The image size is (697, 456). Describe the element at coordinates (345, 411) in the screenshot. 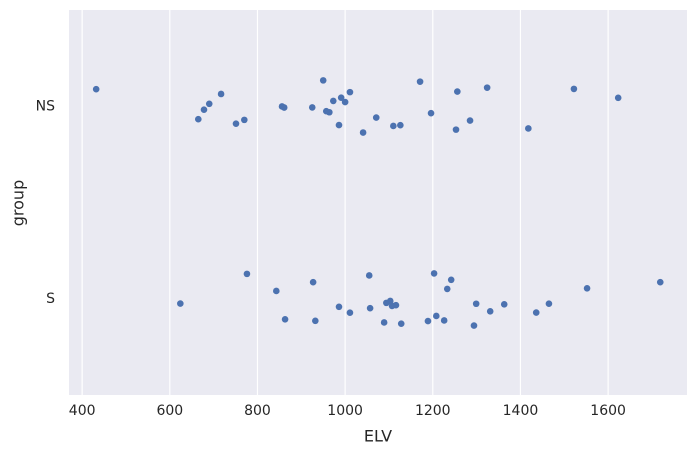

I see `x-tick-label: 1000` at that location.